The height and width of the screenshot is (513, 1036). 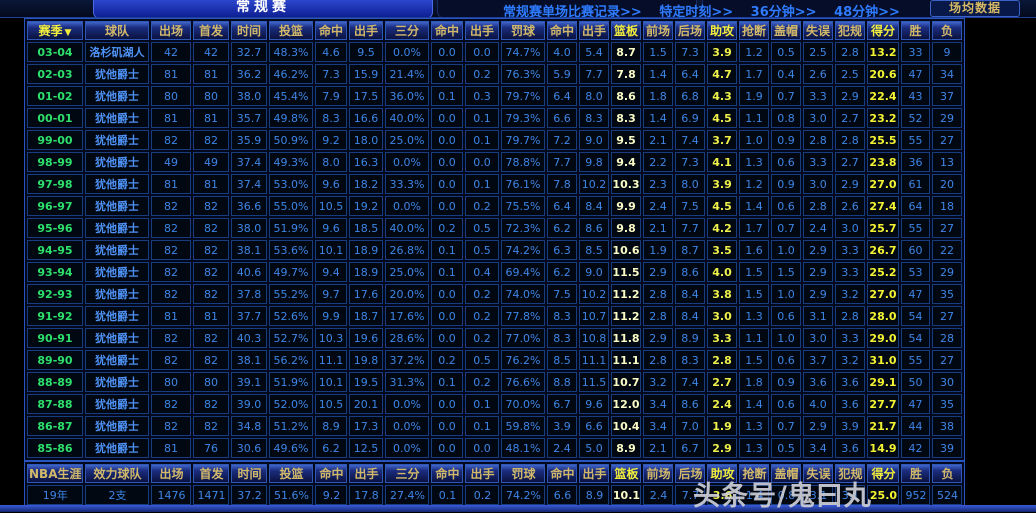 What do you see at coordinates (55, 473) in the screenshot?
I see `header-season: NBA生涯` at bounding box center [55, 473].